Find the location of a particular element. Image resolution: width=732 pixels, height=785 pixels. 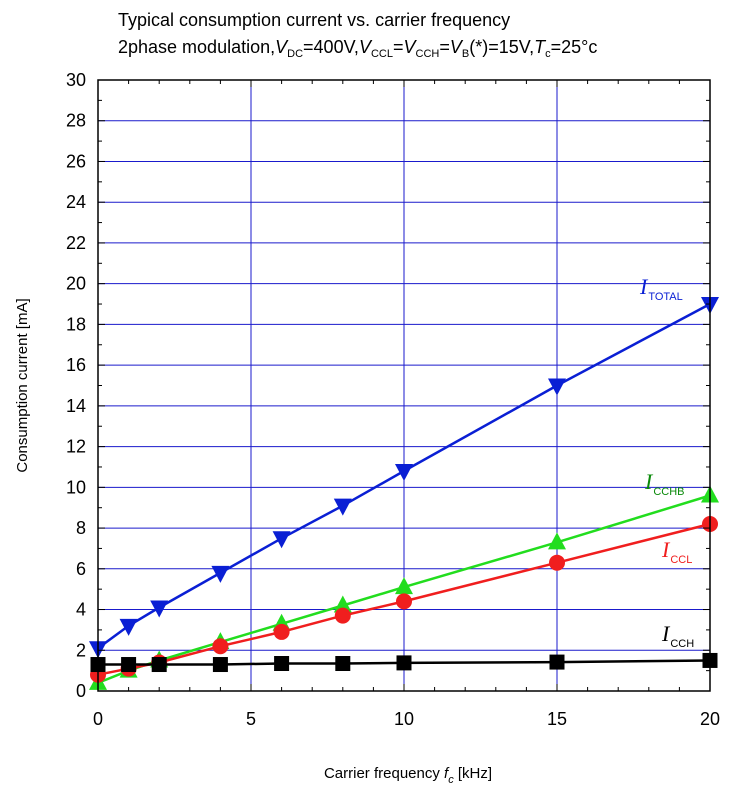

y-tick-label: 4 is located at coordinates (81, 610).